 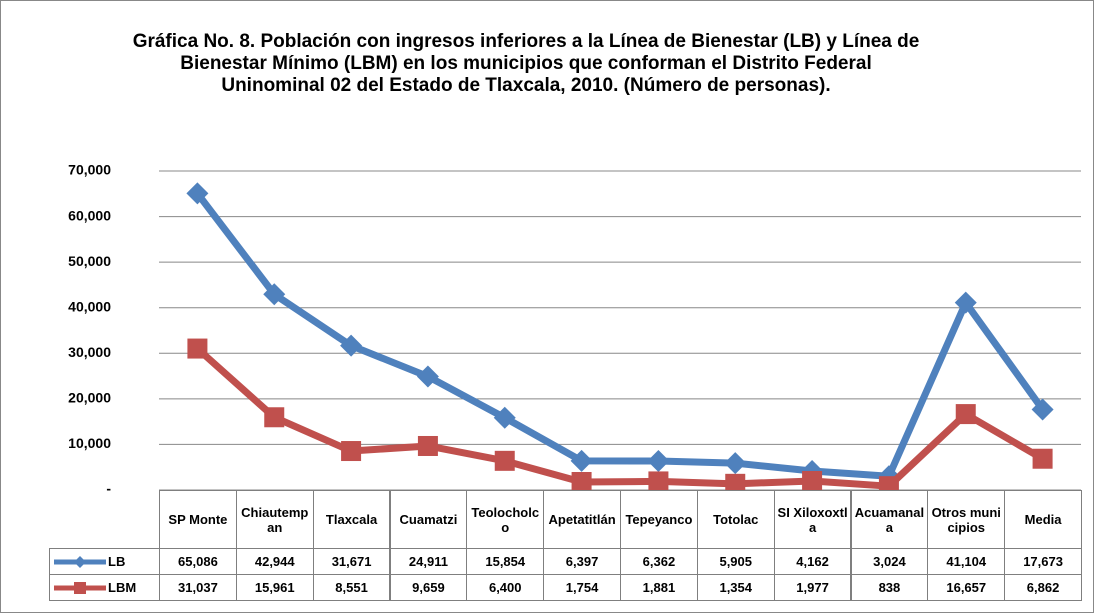 I want to click on value-cell: 4,162, so click(x=812, y=561).